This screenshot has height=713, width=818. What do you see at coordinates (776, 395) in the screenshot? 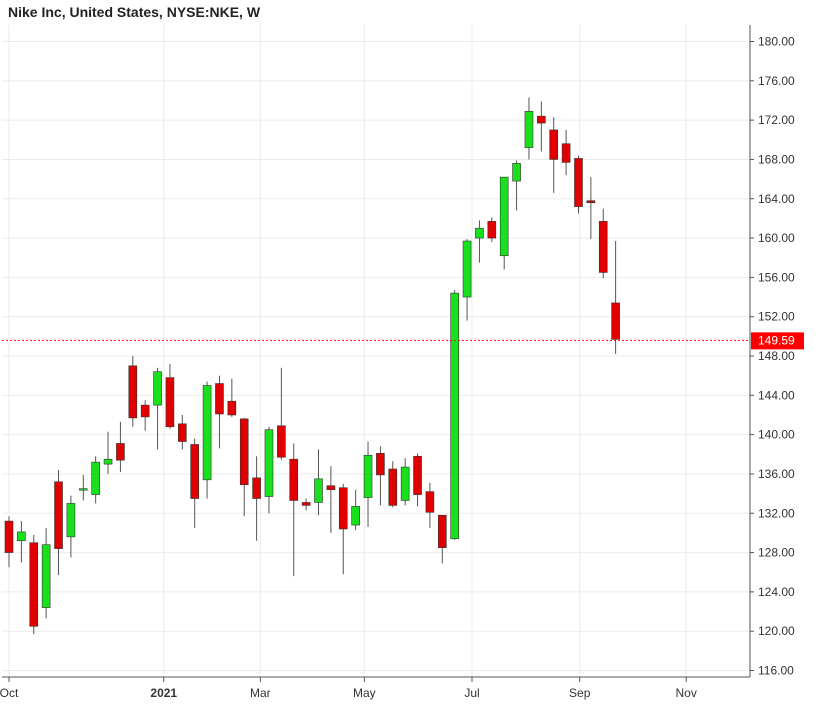
I see `y-tick-label: 144.00` at bounding box center [776, 395].